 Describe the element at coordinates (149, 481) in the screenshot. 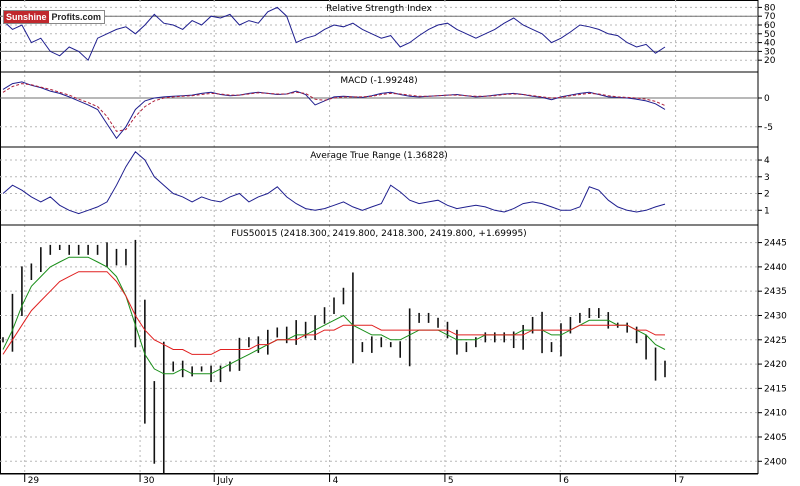

I see `x-tick-label-1: 30` at that location.